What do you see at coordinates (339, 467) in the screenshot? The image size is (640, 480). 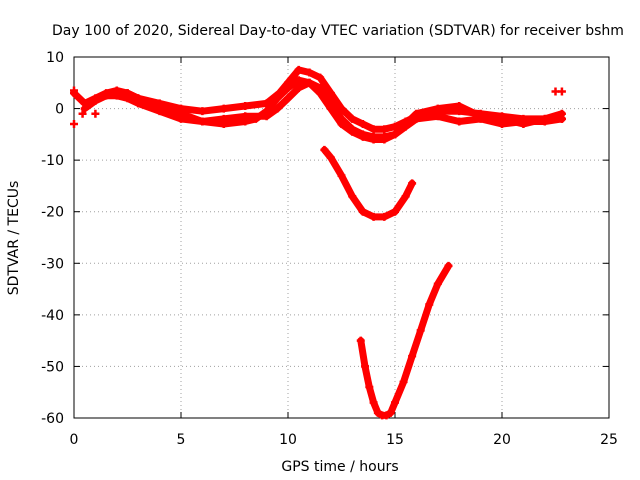 I see `x-axis-label: GPS time / hours` at bounding box center [339, 467].